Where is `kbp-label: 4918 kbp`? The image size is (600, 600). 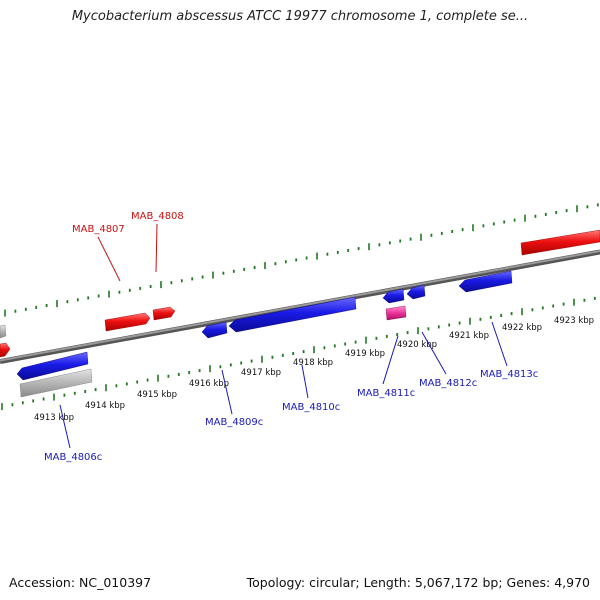
kbp-label: 4918 kbp is located at coordinates (313, 363).